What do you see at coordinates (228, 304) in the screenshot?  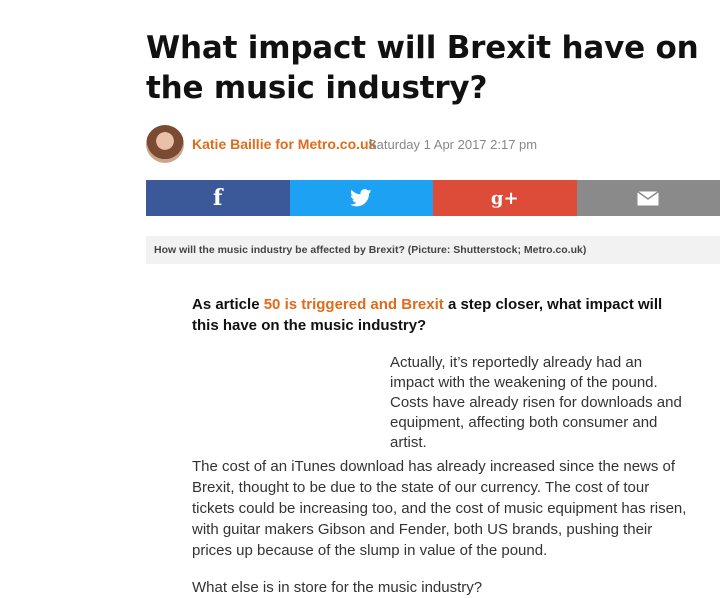 I see `lead-text-start: As article` at bounding box center [228, 304].